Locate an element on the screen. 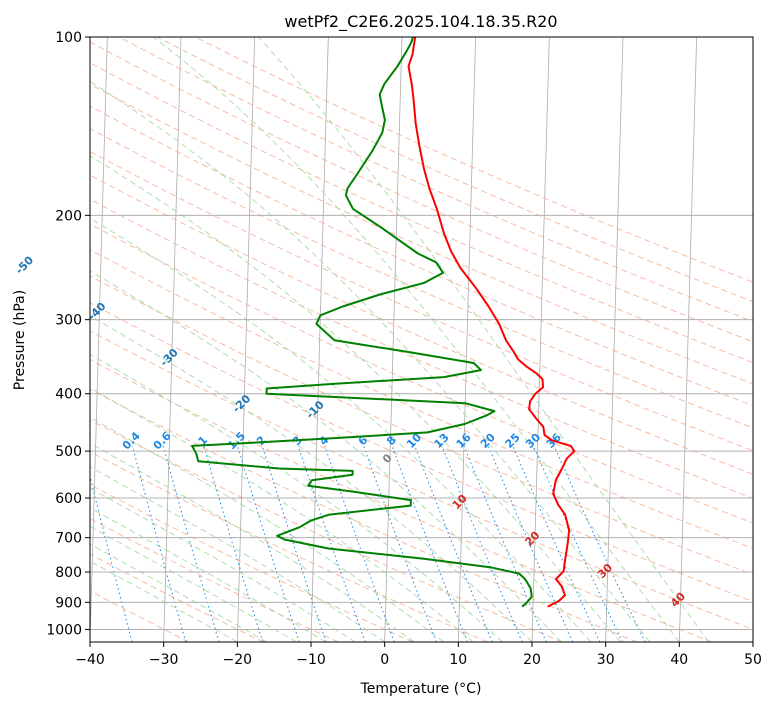 This screenshot has width=775, height=708. y-tick-label: 600 is located at coordinates (68, 499).